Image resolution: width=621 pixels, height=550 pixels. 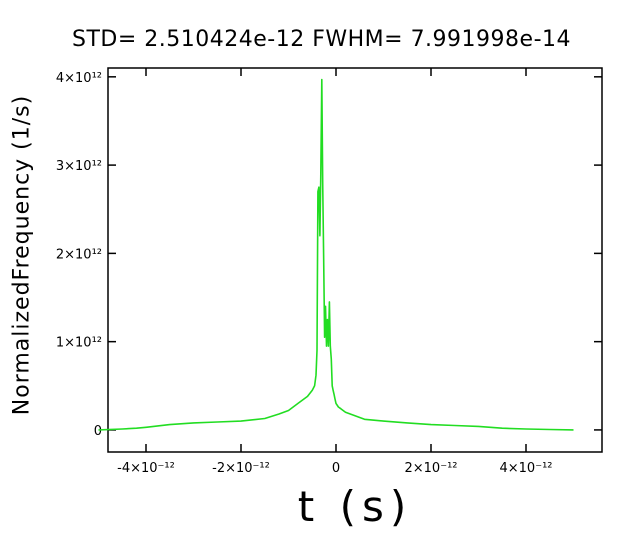 What do you see at coordinates (79, 78) in the screenshot?
I see `y-tick-label: 4×10¹²` at bounding box center [79, 78].